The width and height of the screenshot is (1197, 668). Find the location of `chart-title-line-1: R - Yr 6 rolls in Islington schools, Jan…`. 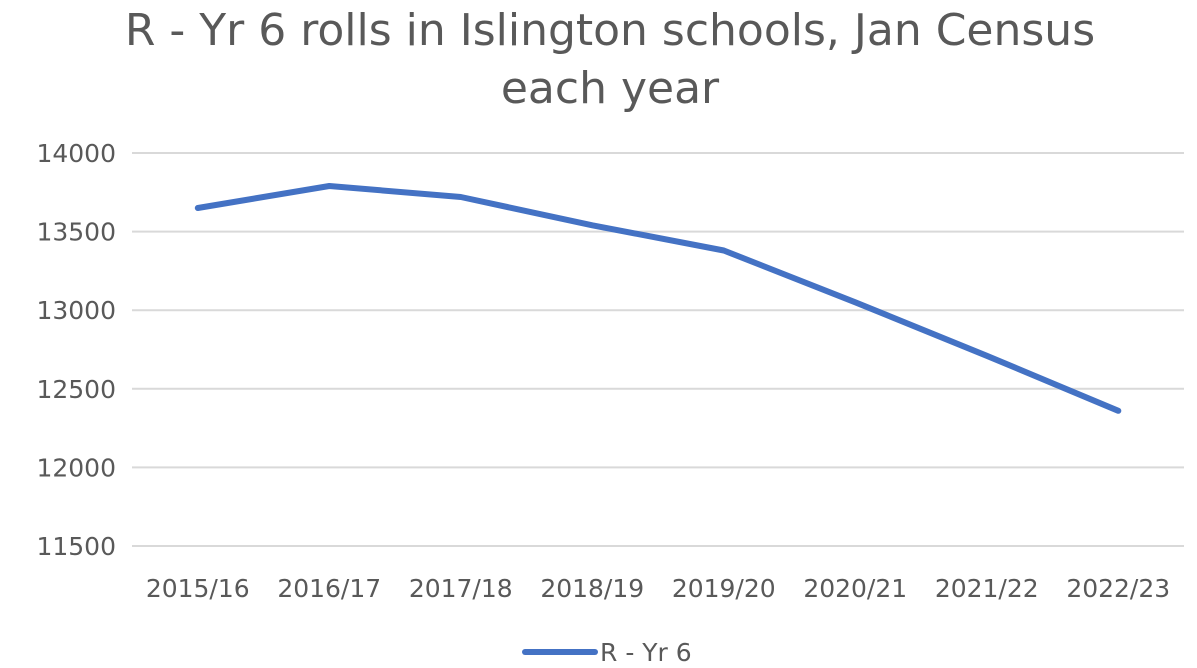

chart-title-line-1: R - Yr 6 rolls in Islington schools, Jan… is located at coordinates (610, 30).